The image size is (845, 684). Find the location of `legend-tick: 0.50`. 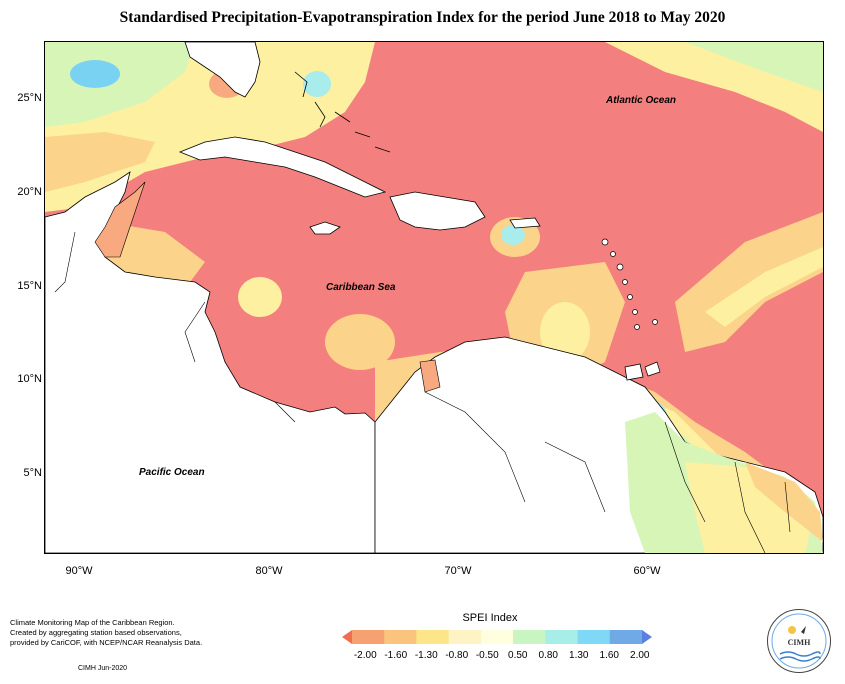

legend-tick: 0.50 is located at coordinates (518, 655).